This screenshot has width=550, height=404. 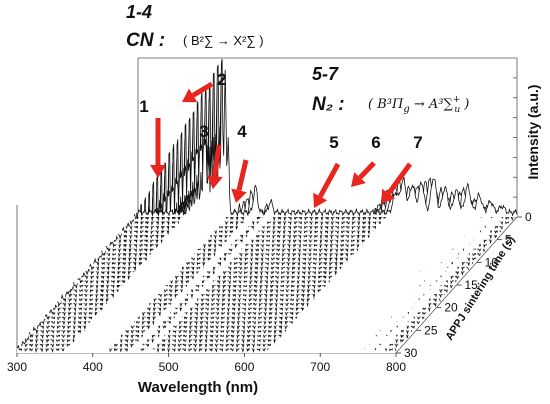 I want to click on n2-species: N₂, so click(x=322, y=104).